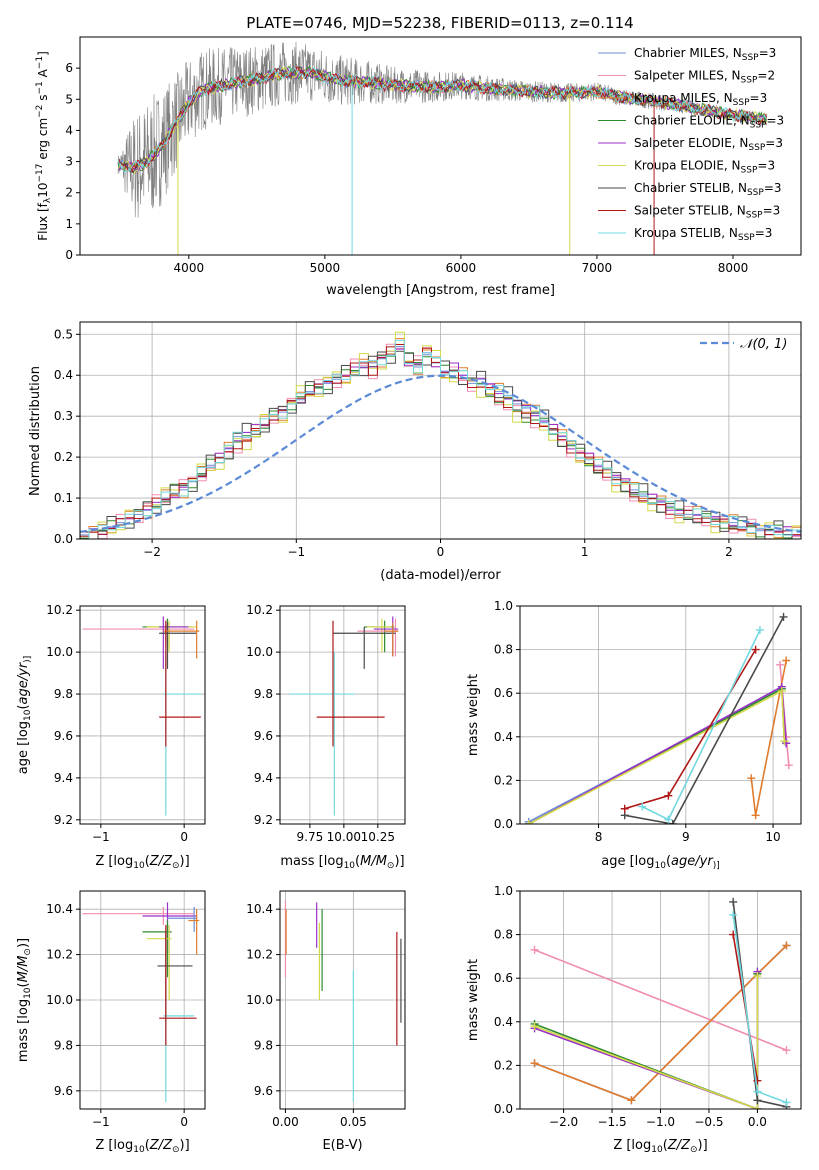  I want to click on y-axis-label-part: mass [log, so click(23, 1030).